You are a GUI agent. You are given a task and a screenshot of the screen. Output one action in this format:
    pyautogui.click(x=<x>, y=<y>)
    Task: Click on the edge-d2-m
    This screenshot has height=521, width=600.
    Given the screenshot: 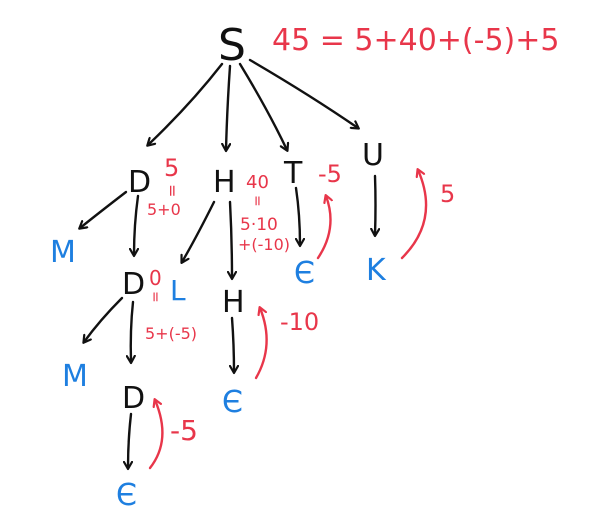 What is the action you would take?
    pyautogui.click(x=104, y=319)
    